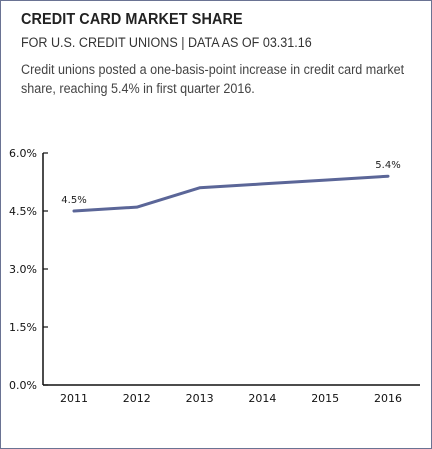 The height and width of the screenshot is (449, 432). I want to click on series-line, so click(231, 193).